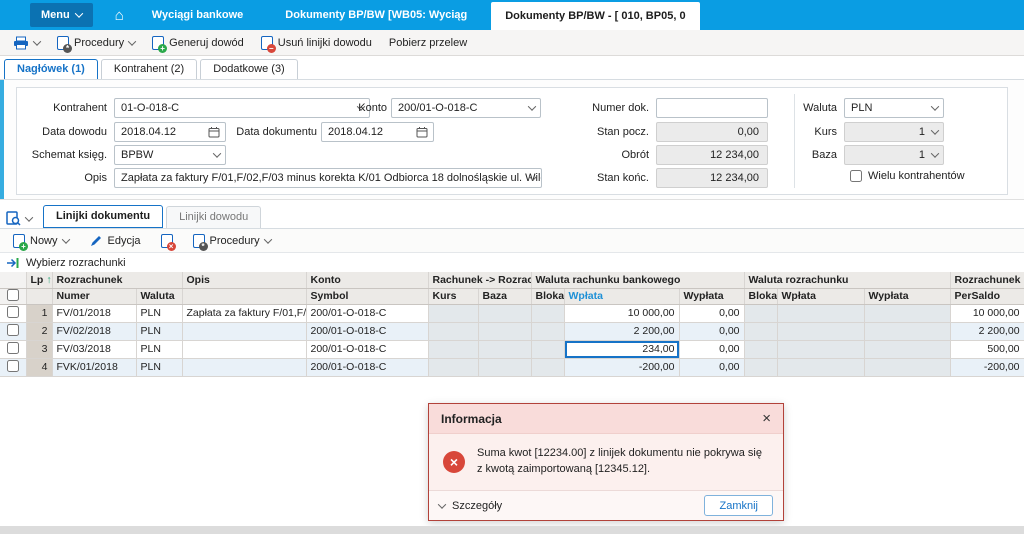 The image size is (1024, 534). Describe the element at coordinates (242, 108) in the screenshot. I see `kontrahent-select: 01-O-018-C` at that location.